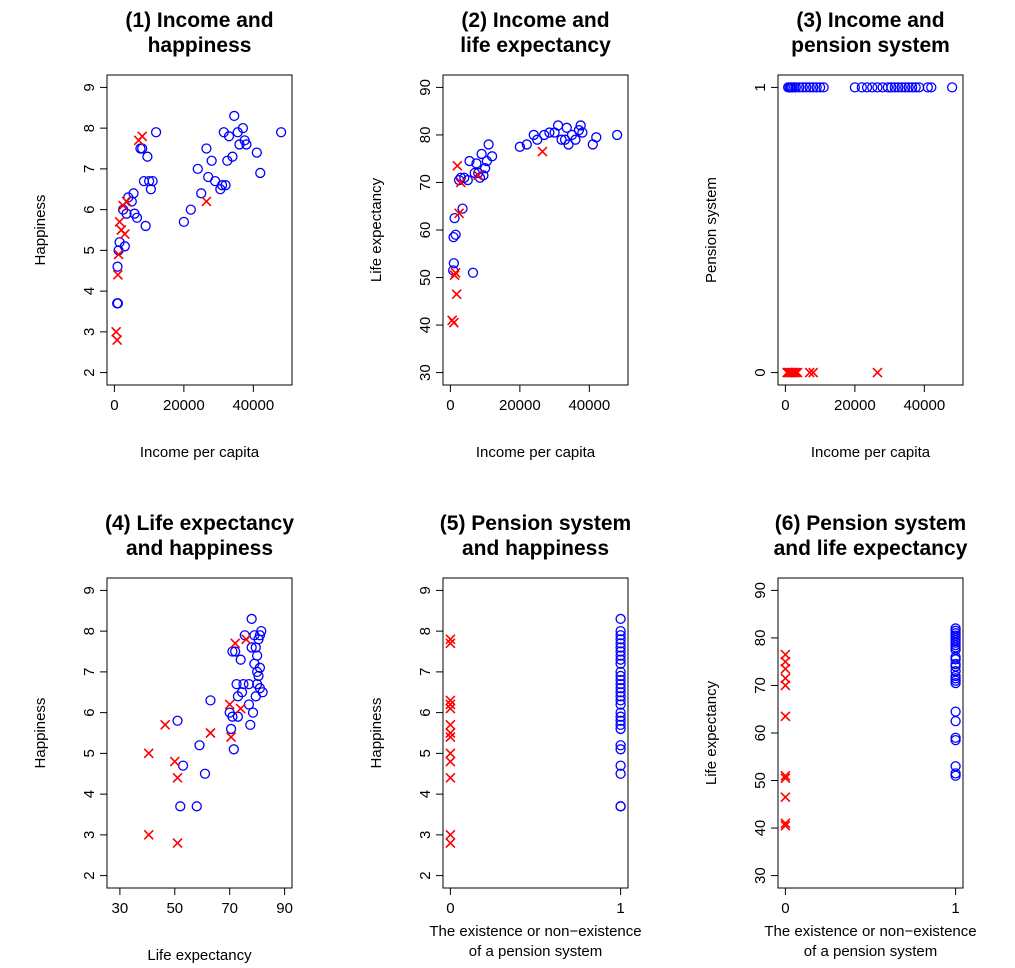 The width and height of the screenshot is (1015, 968). Describe the element at coordinates (184, 405) in the screenshot. I see `x-tick-label: 20000` at that location.